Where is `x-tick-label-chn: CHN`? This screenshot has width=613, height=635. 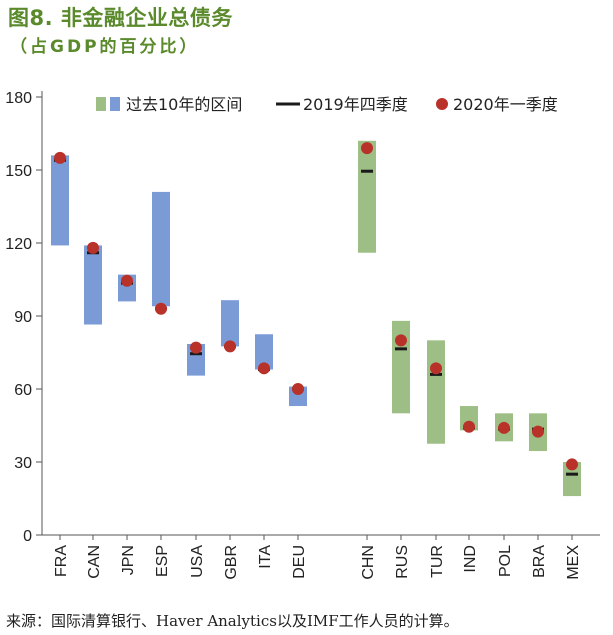
x-tick-label-chn: CHN is located at coordinates (368, 562).